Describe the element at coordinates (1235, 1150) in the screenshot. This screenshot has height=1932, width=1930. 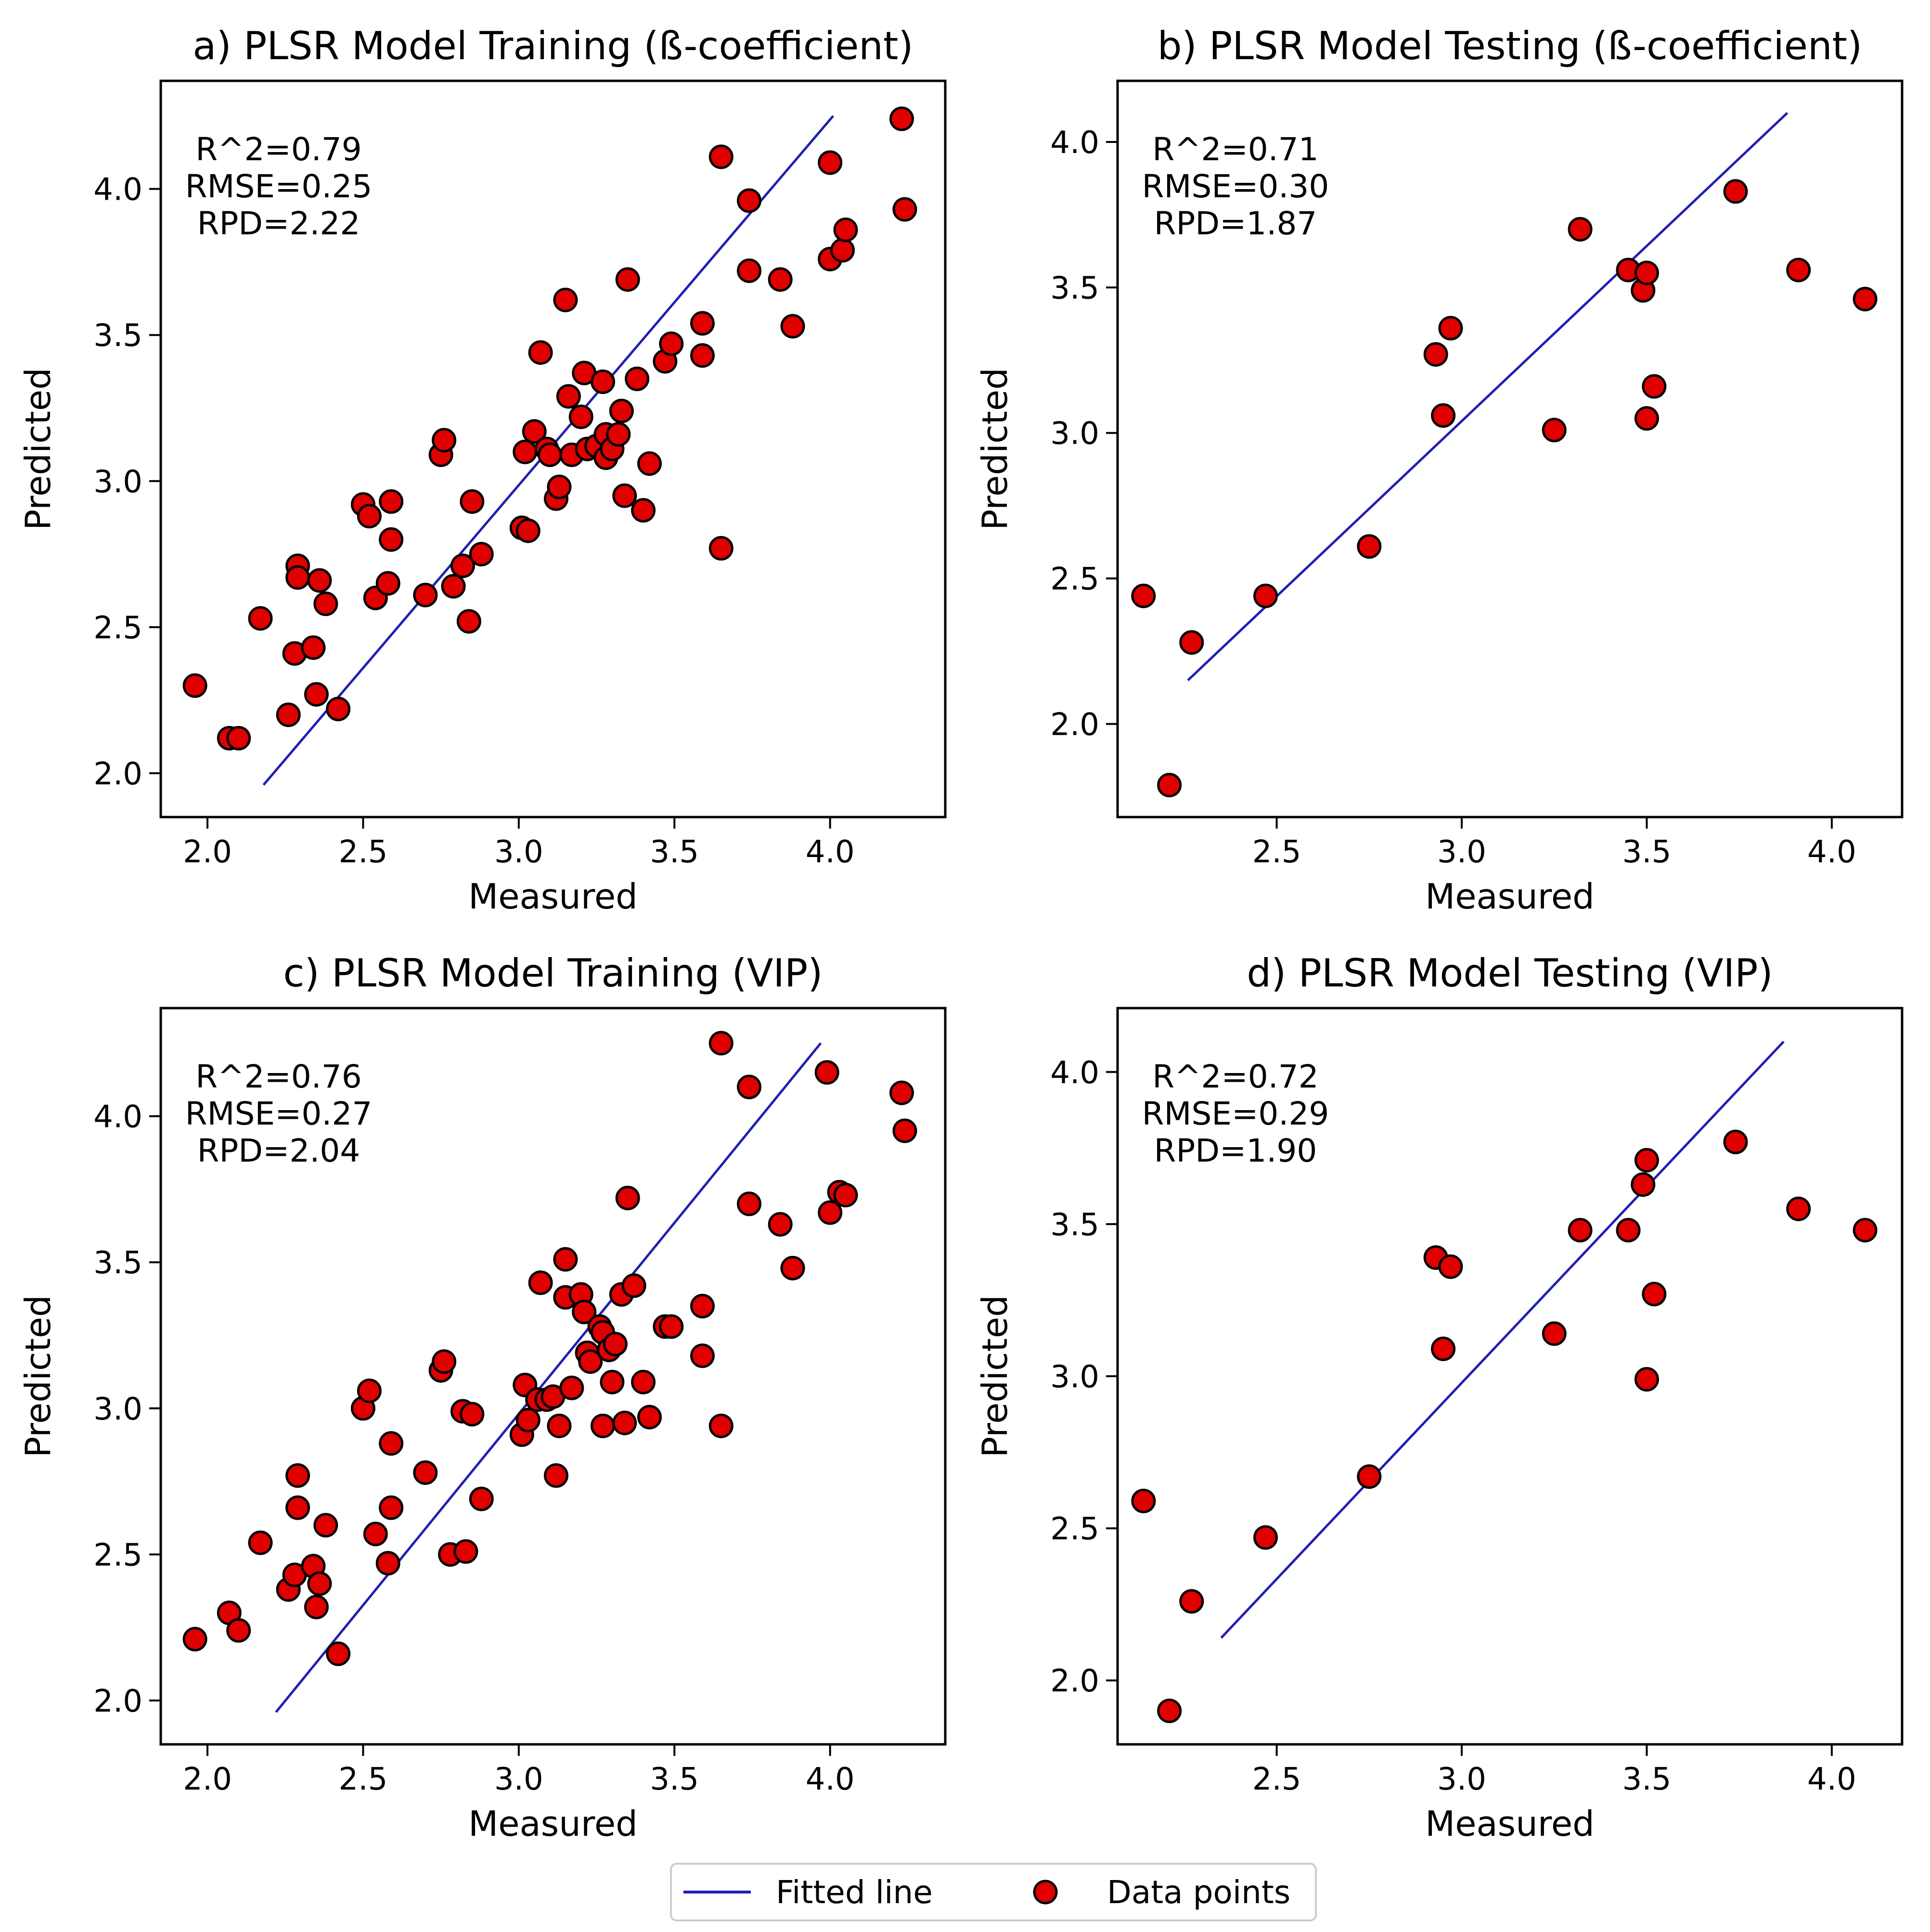
I see `stat-annotation: RPD=1.90` at that location.